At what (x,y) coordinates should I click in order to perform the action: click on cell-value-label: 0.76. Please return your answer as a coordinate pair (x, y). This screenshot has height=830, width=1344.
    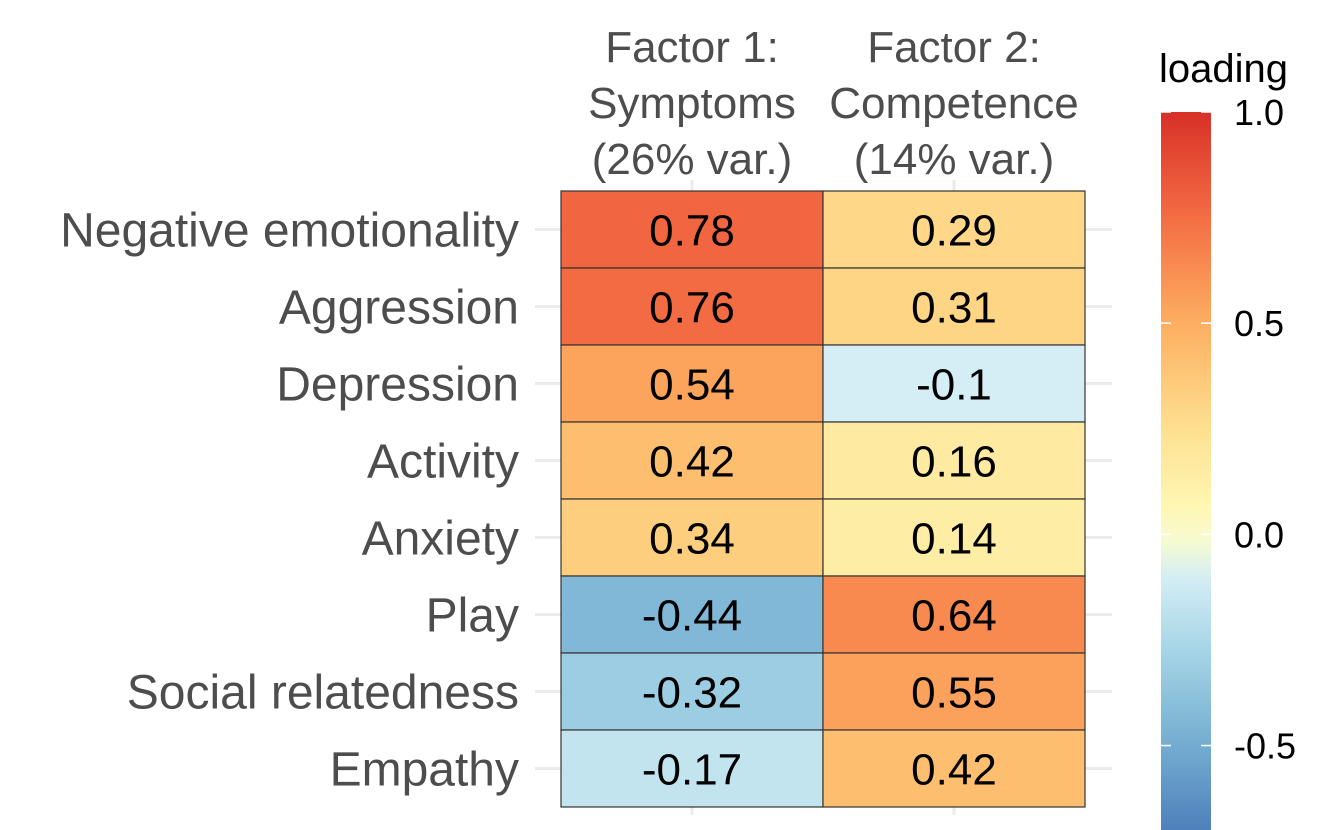
    Looking at the image, I should click on (692, 308).